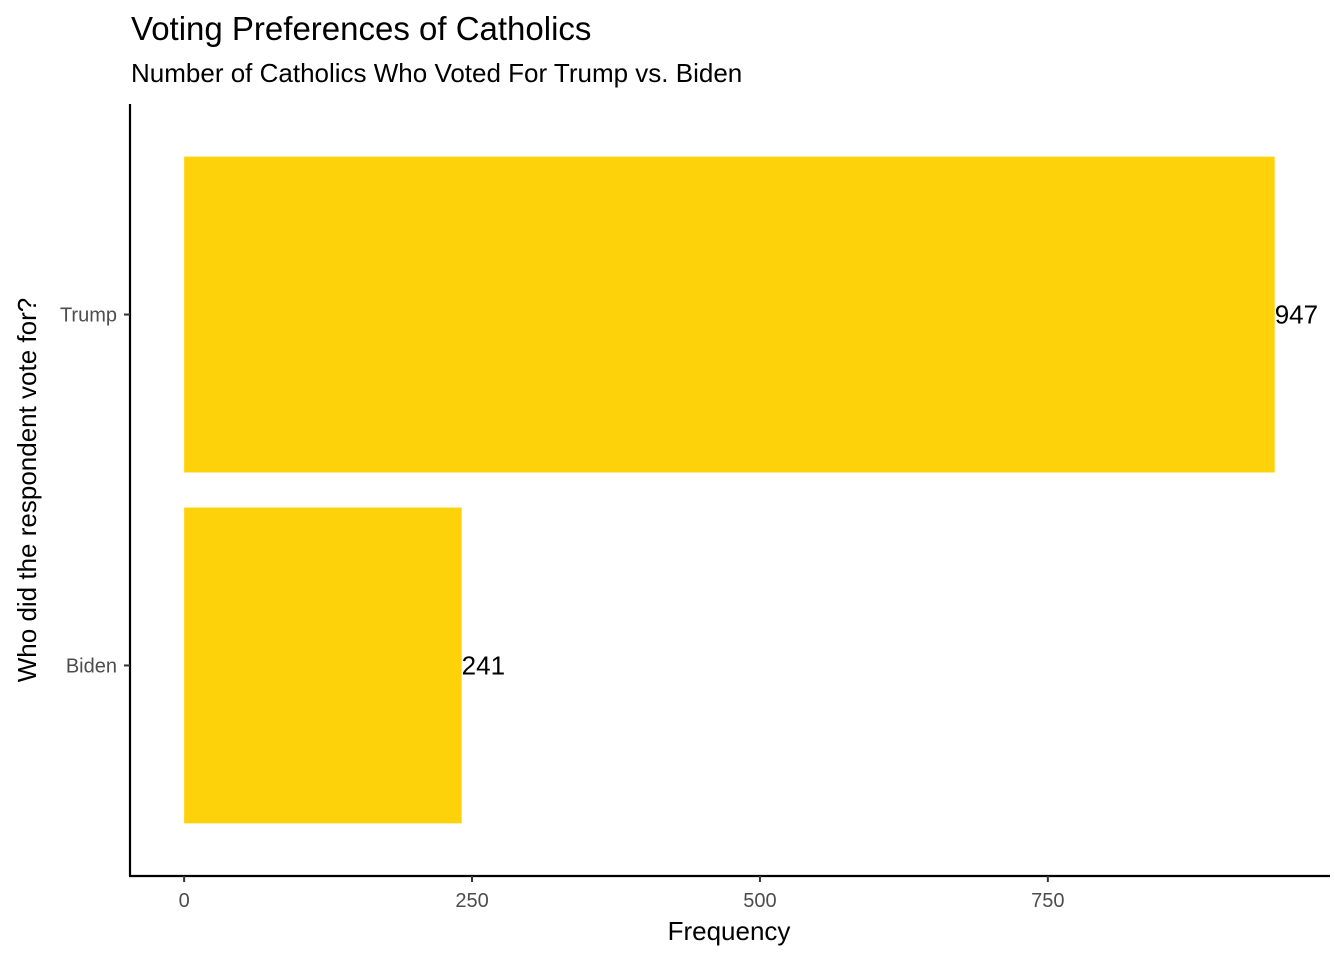 This screenshot has height=960, width=1344. What do you see at coordinates (729, 931) in the screenshot?
I see `x-axis-title: Frequency` at bounding box center [729, 931].